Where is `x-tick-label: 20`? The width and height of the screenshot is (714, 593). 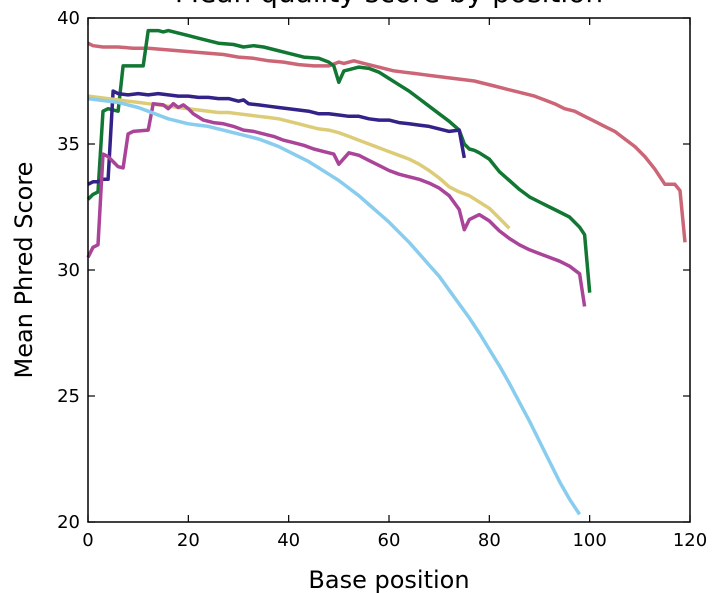
x-tick-label: 20 is located at coordinates (188, 540).